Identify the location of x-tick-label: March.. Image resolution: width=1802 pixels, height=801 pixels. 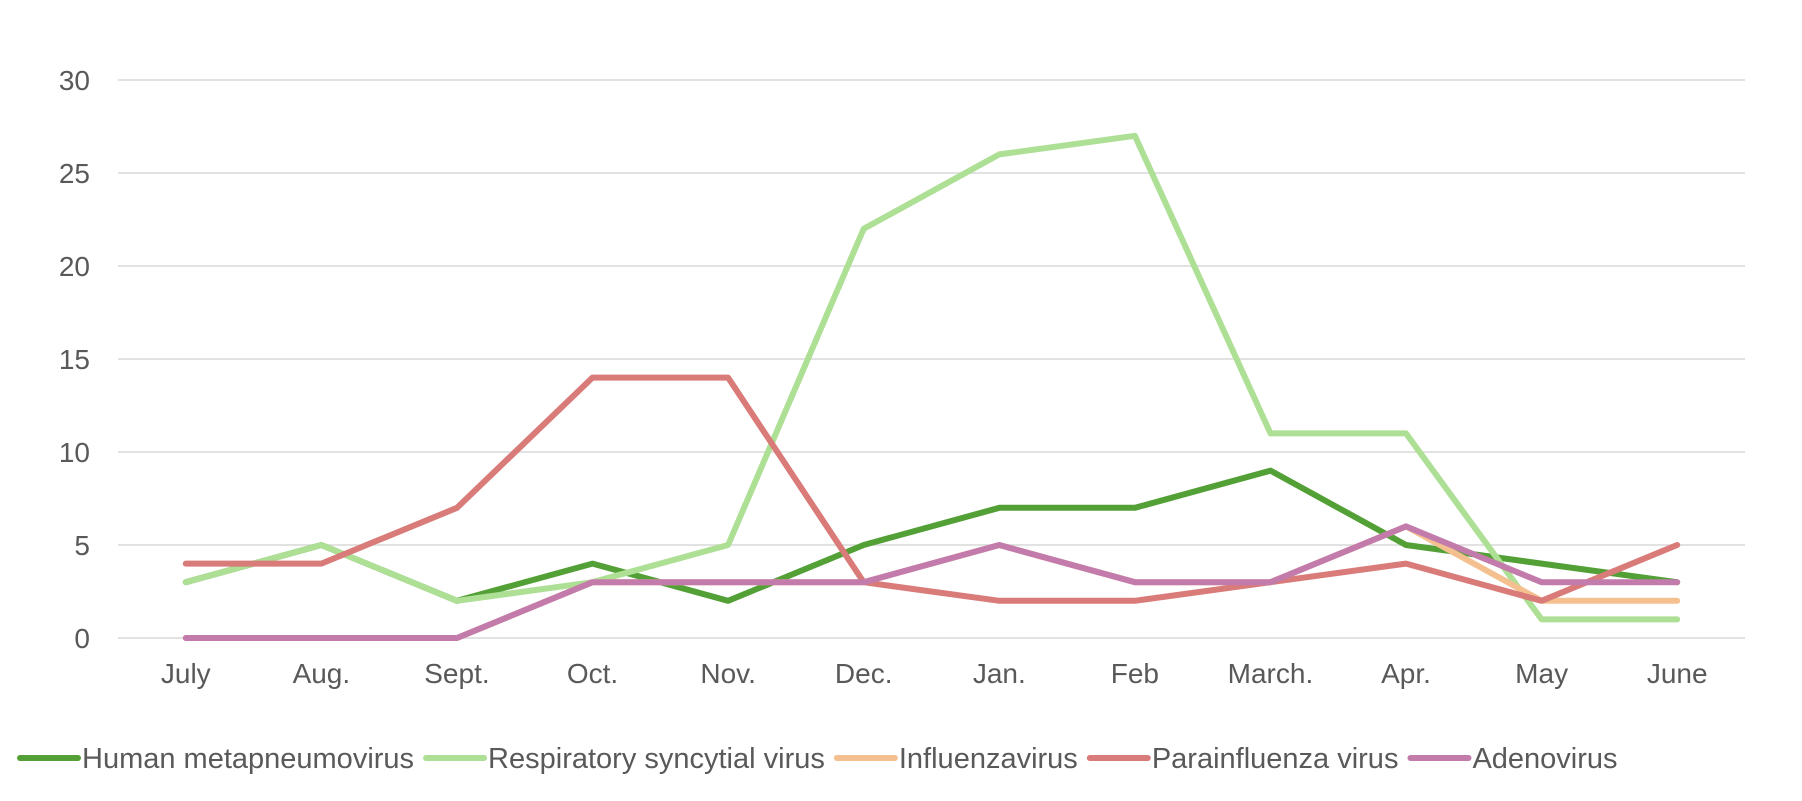
(1271, 673).